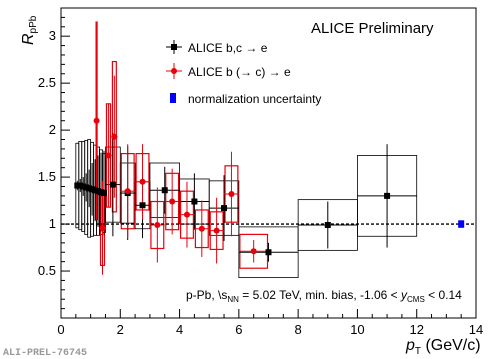 This screenshot has width=497, height=359. What do you see at coordinates (47, 270) in the screenshot?
I see `y-tick-label: 0.5` at bounding box center [47, 270].